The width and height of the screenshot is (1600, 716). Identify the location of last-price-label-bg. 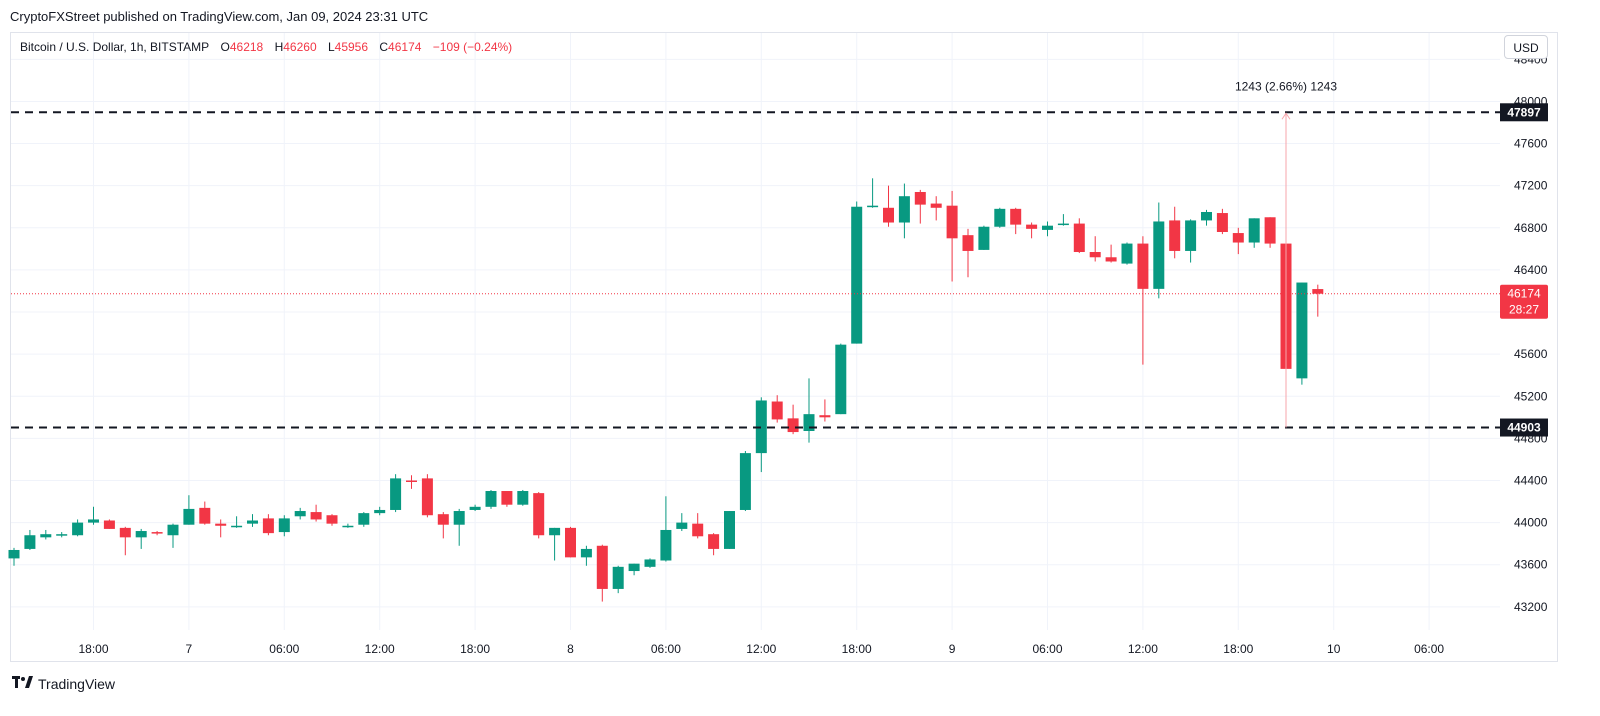
(1524, 301).